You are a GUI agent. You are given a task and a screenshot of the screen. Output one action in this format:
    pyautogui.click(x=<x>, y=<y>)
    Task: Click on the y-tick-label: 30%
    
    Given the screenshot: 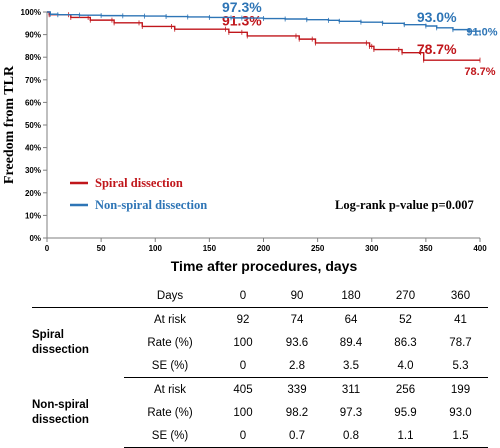 What is the action you would take?
    pyautogui.click(x=33, y=170)
    